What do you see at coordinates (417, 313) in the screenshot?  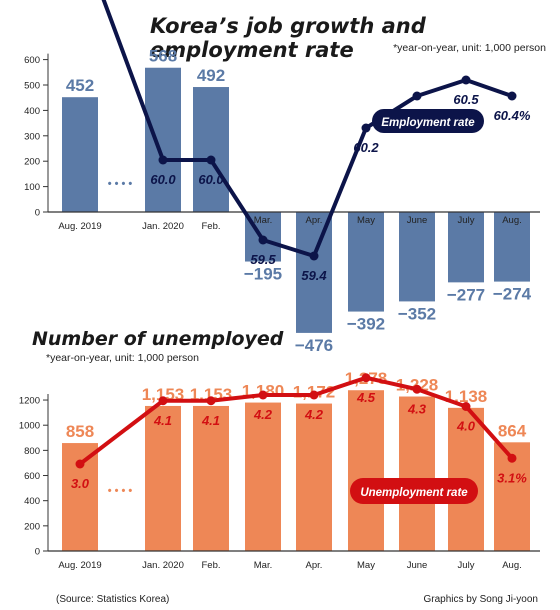 I see `job-value-label: −352` at bounding box center [417, 313].